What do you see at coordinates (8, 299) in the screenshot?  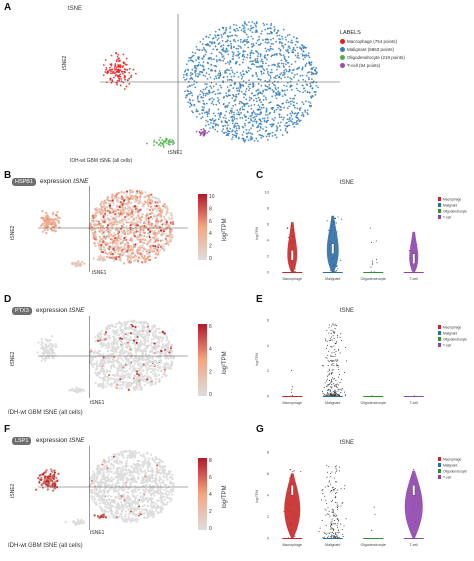 I see `panel-letter-d: D` at bounding box center [8, 299].